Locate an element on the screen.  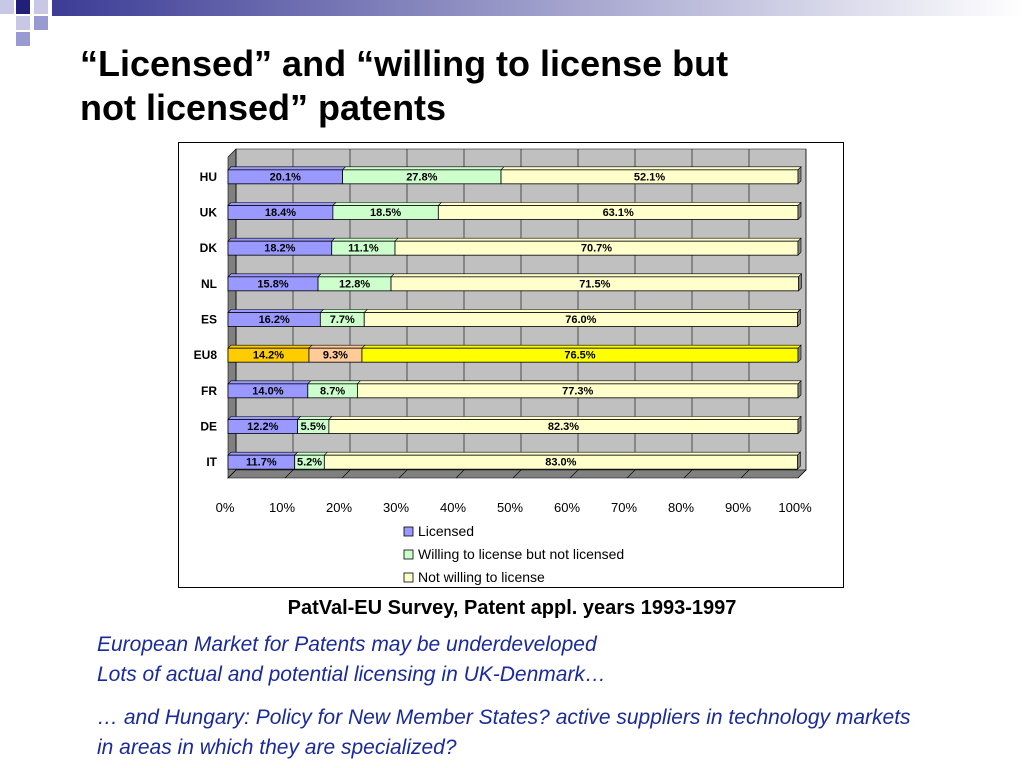
data-label: 11.7% is located at coordinates (261, 463).